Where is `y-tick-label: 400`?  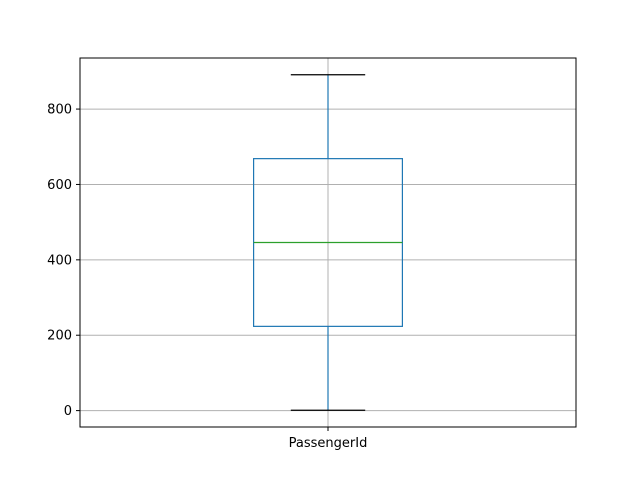
y-tick-label: 400 is located at coordinates (59, 260).